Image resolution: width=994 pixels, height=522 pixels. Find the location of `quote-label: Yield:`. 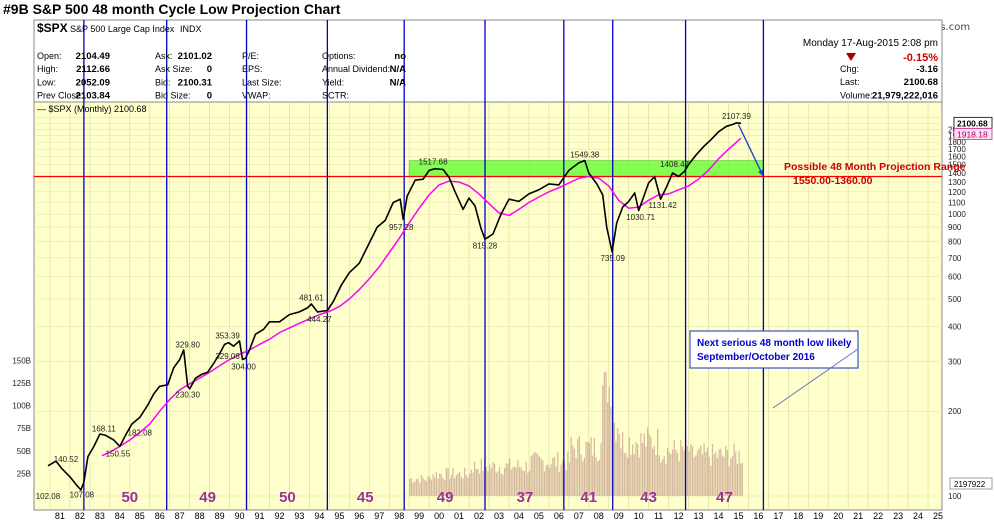

quote-label: Yield: is located at coordinates (333, 82).